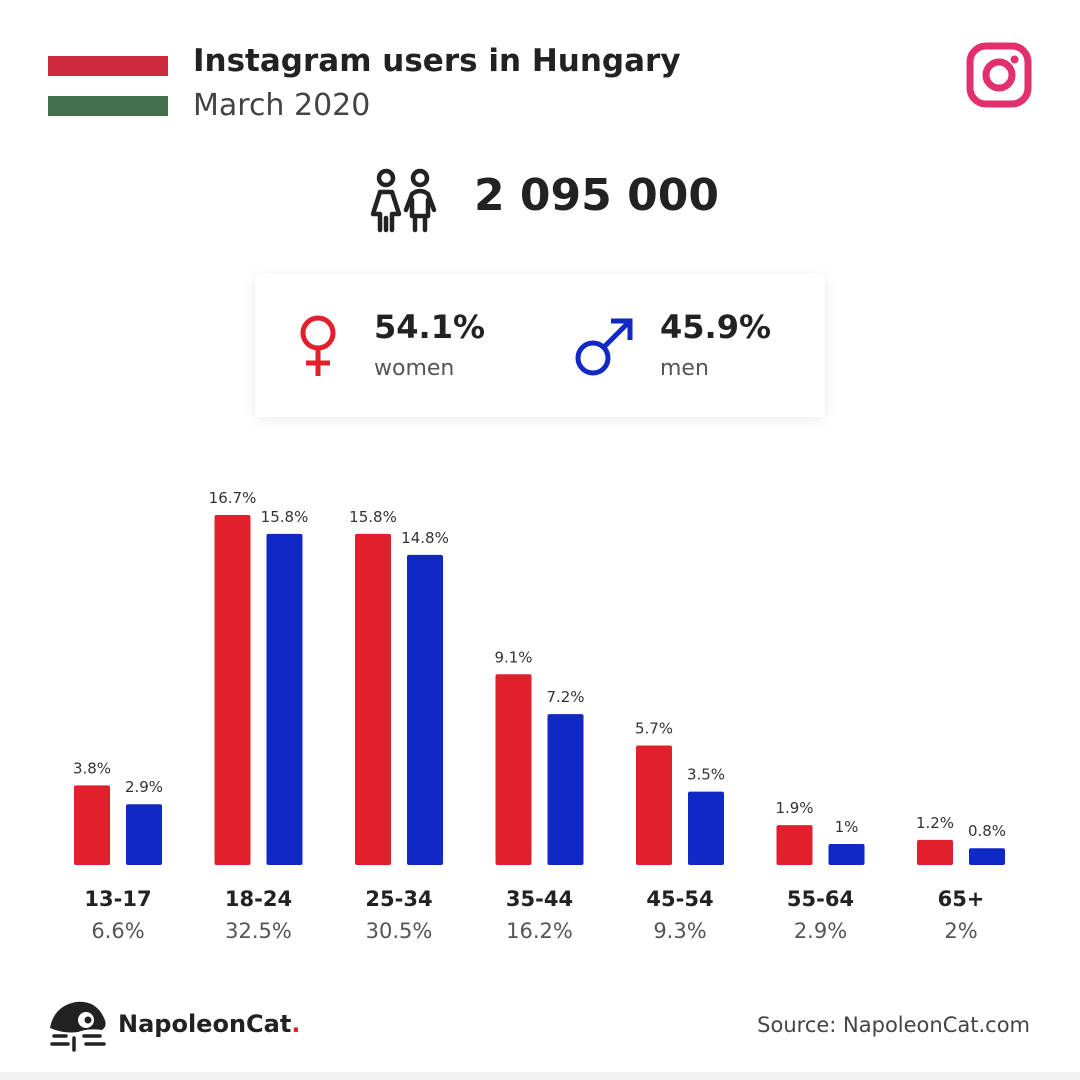 Image resolution: width=1080 pixels, height=1080 pixels. I want to click on bar-value-label: 2.9%, so click(144, 787).